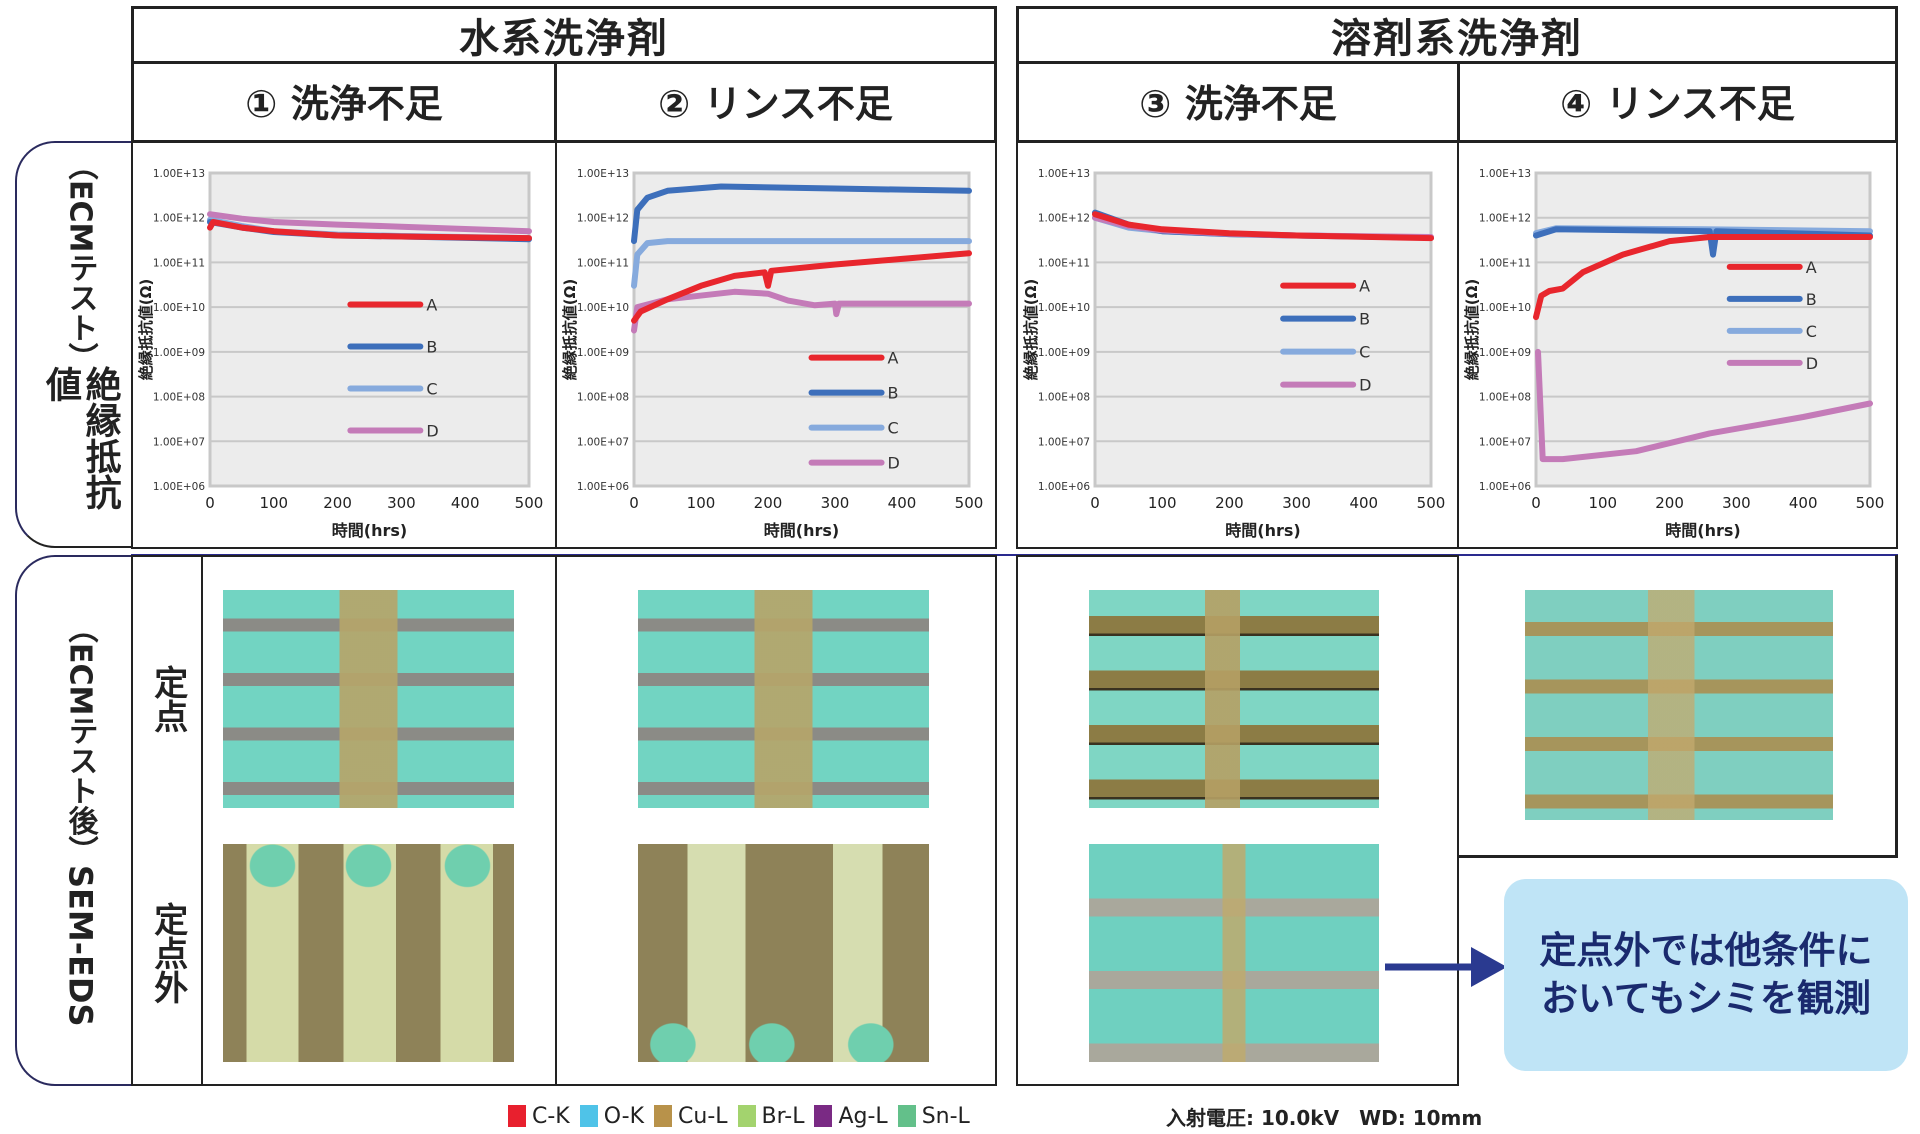  Describe the element at coordinates (801, 263) in the screenshot. I see `series-line-C` at that location.